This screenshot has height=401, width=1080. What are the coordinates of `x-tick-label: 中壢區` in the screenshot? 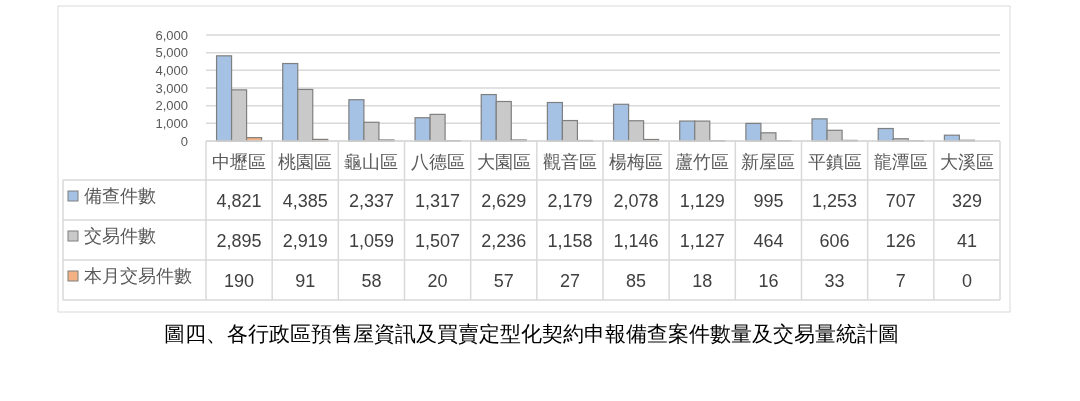 It's located at (239, 161).